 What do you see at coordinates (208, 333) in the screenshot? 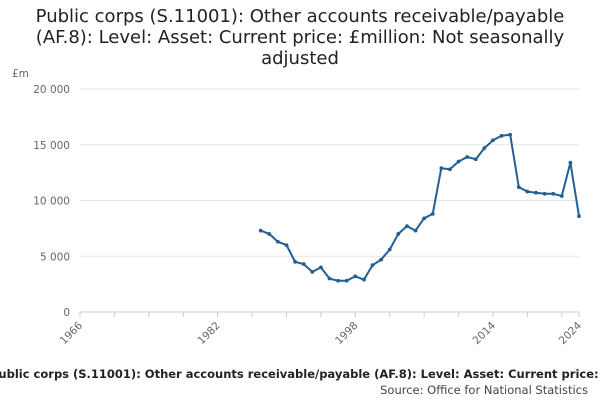
I see `x-tick-label: 1982` at bounding box center [208, 333].